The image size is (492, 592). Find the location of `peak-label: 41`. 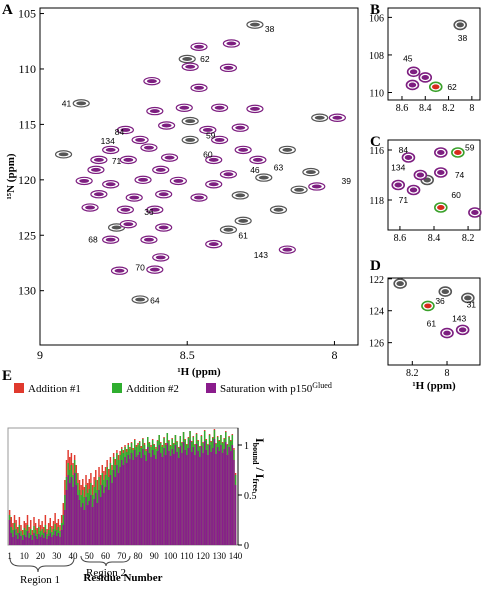

peak-label: 41 is located at coordinates (67, 103).